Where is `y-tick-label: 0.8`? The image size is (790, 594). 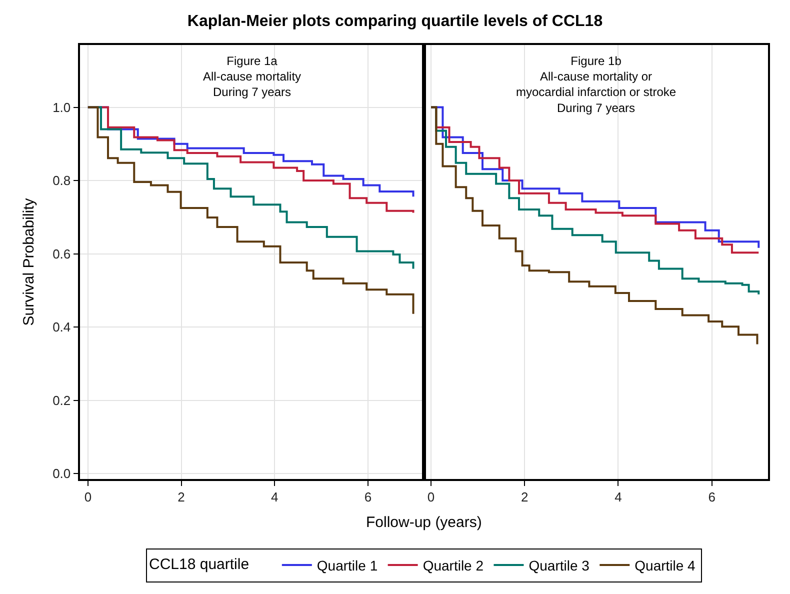 y-tick-label: 0.8 is located at coordinates (61, 180).